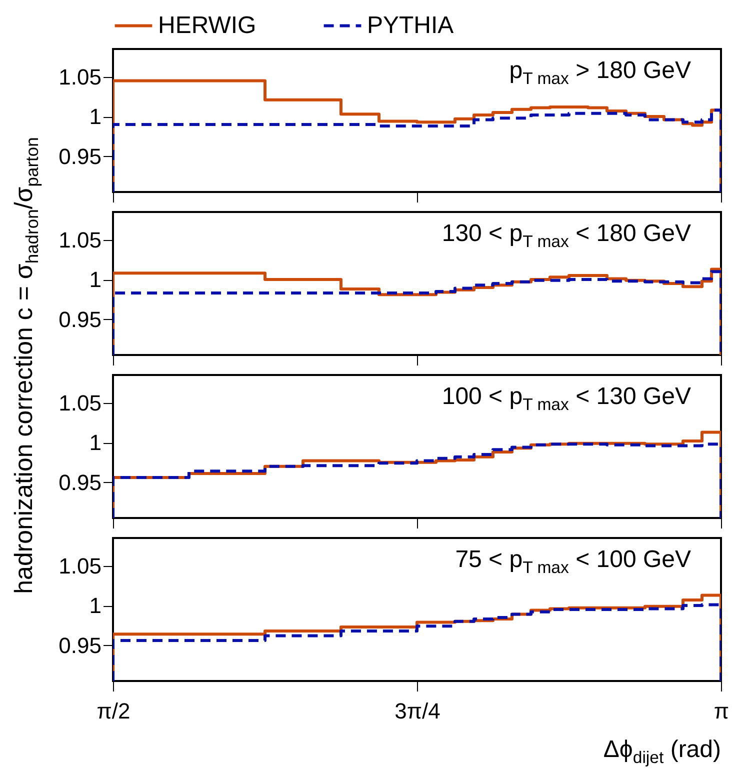 This screenshot has height=773, width=744. What do you see at coordinates (566, 236) in the screenshot?
I see `annotation: 130 < p$_{T max}$ < 180 GeV` at bounding box center [566, 236].